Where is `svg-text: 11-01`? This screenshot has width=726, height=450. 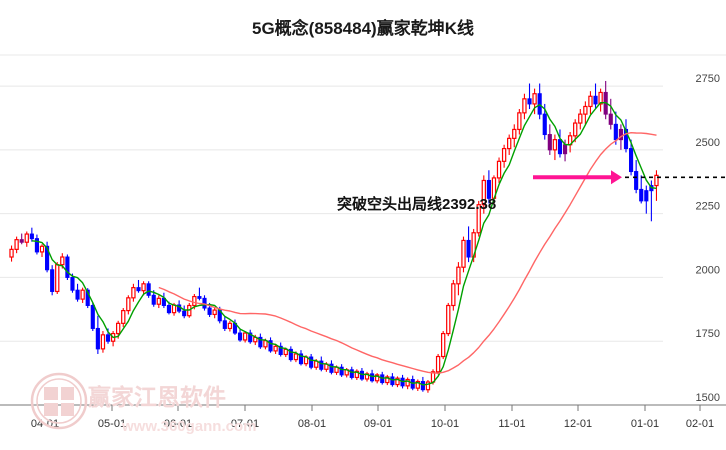
svg-text: 11-01 is located at coordinates (511, 424).